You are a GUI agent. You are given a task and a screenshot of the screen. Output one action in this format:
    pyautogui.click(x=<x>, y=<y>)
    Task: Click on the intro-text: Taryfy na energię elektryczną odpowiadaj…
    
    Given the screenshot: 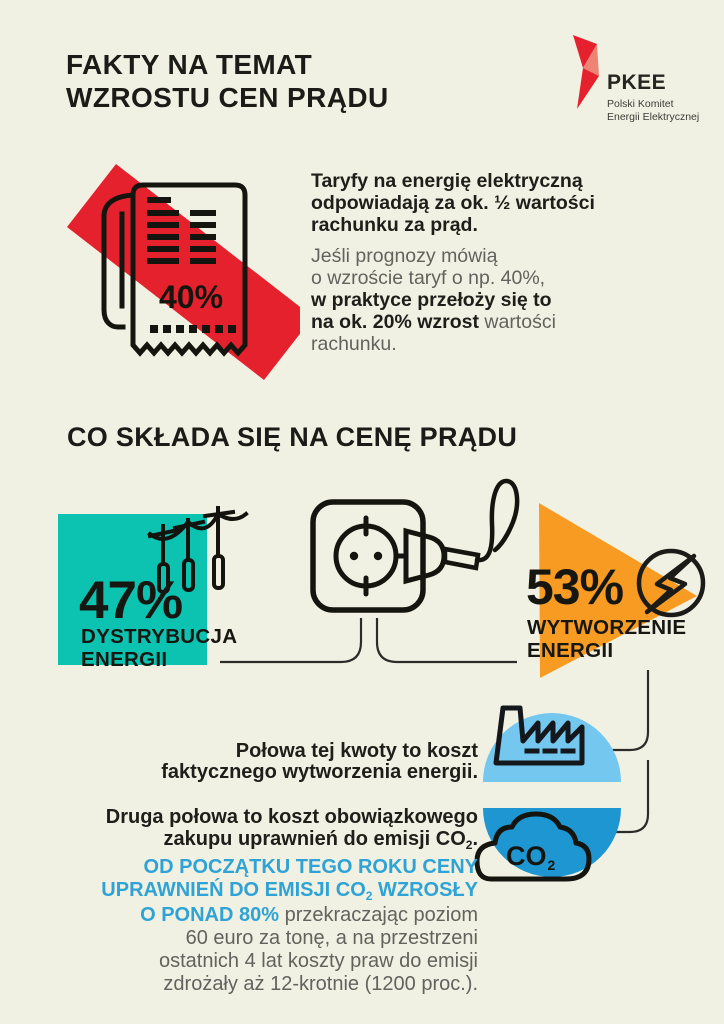 What is the action you would take?
    pyautogui.click(x=453, y=262)
    